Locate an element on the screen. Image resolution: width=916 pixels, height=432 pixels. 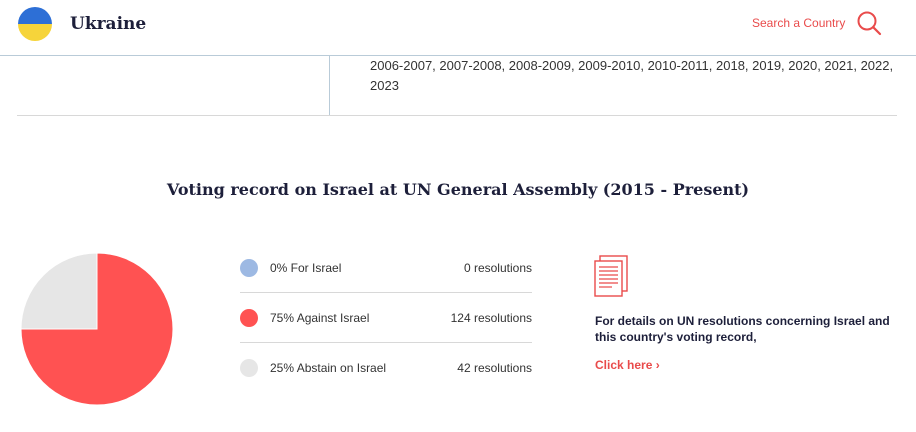
legend-label-for: 0% For Israel is located at coordinates (306, 268).